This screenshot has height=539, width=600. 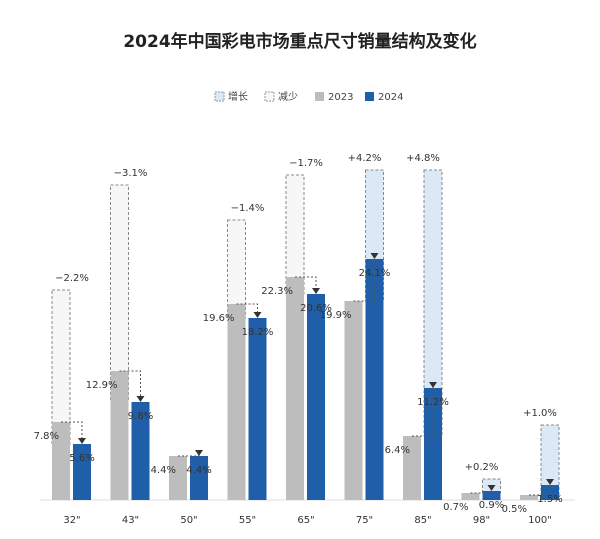 What do you see at coordinates (340, 97) in the screenshot?
I see `legend-label: 2023` at bounding box center [340, 97].